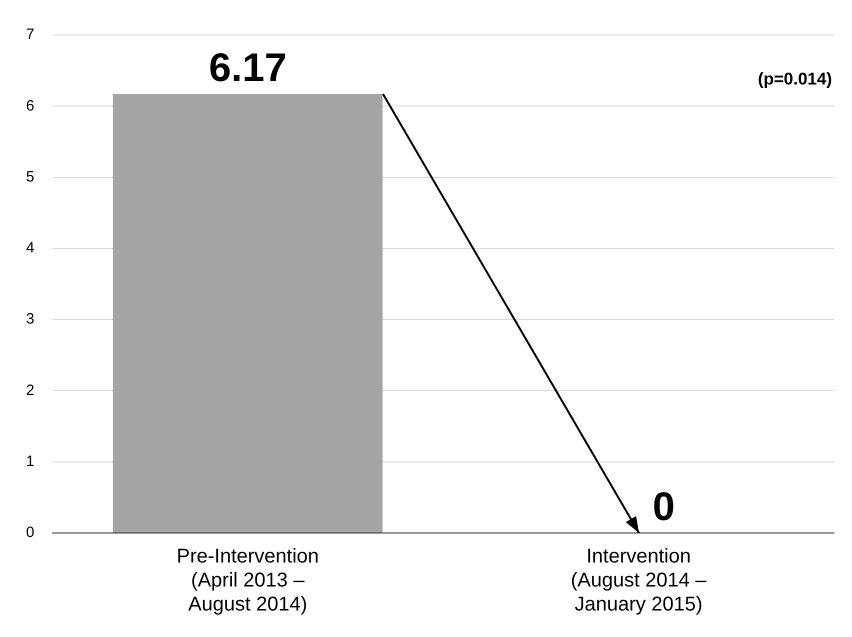  I want to click on y-tick-label: 1, so click(30, 461).